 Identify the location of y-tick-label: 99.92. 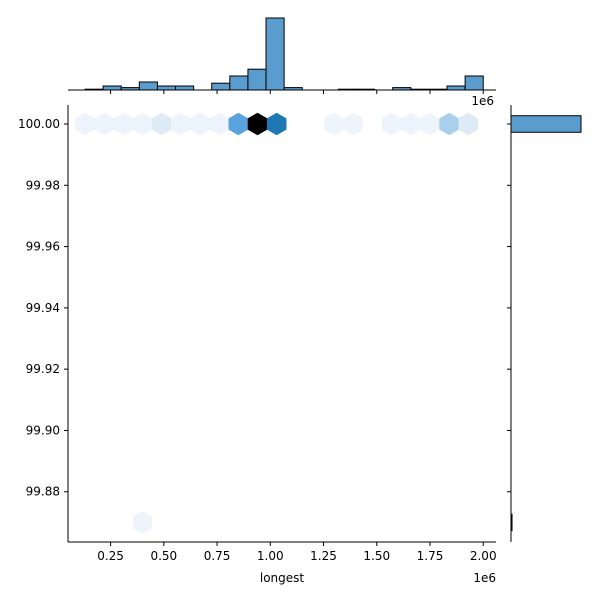
(43, 369).